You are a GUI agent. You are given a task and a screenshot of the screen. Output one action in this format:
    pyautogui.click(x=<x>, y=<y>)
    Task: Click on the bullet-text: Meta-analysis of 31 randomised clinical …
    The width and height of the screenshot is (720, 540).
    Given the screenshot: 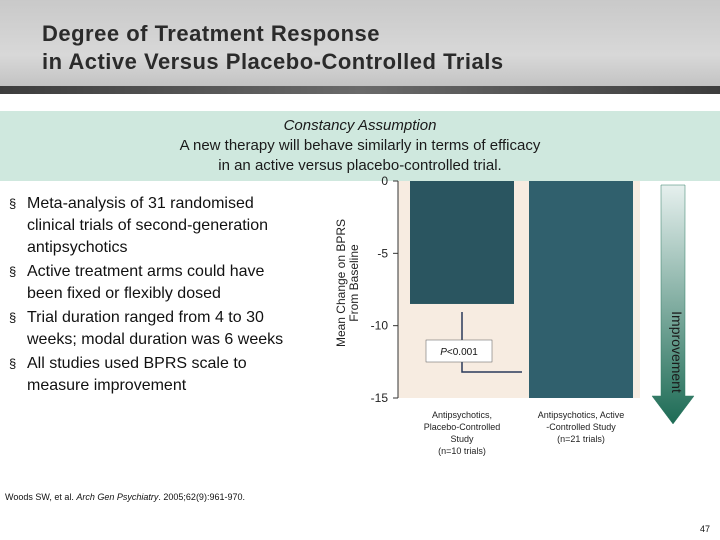 What is the action you would take?
    pyautogui.click(x=148, y=225)
    